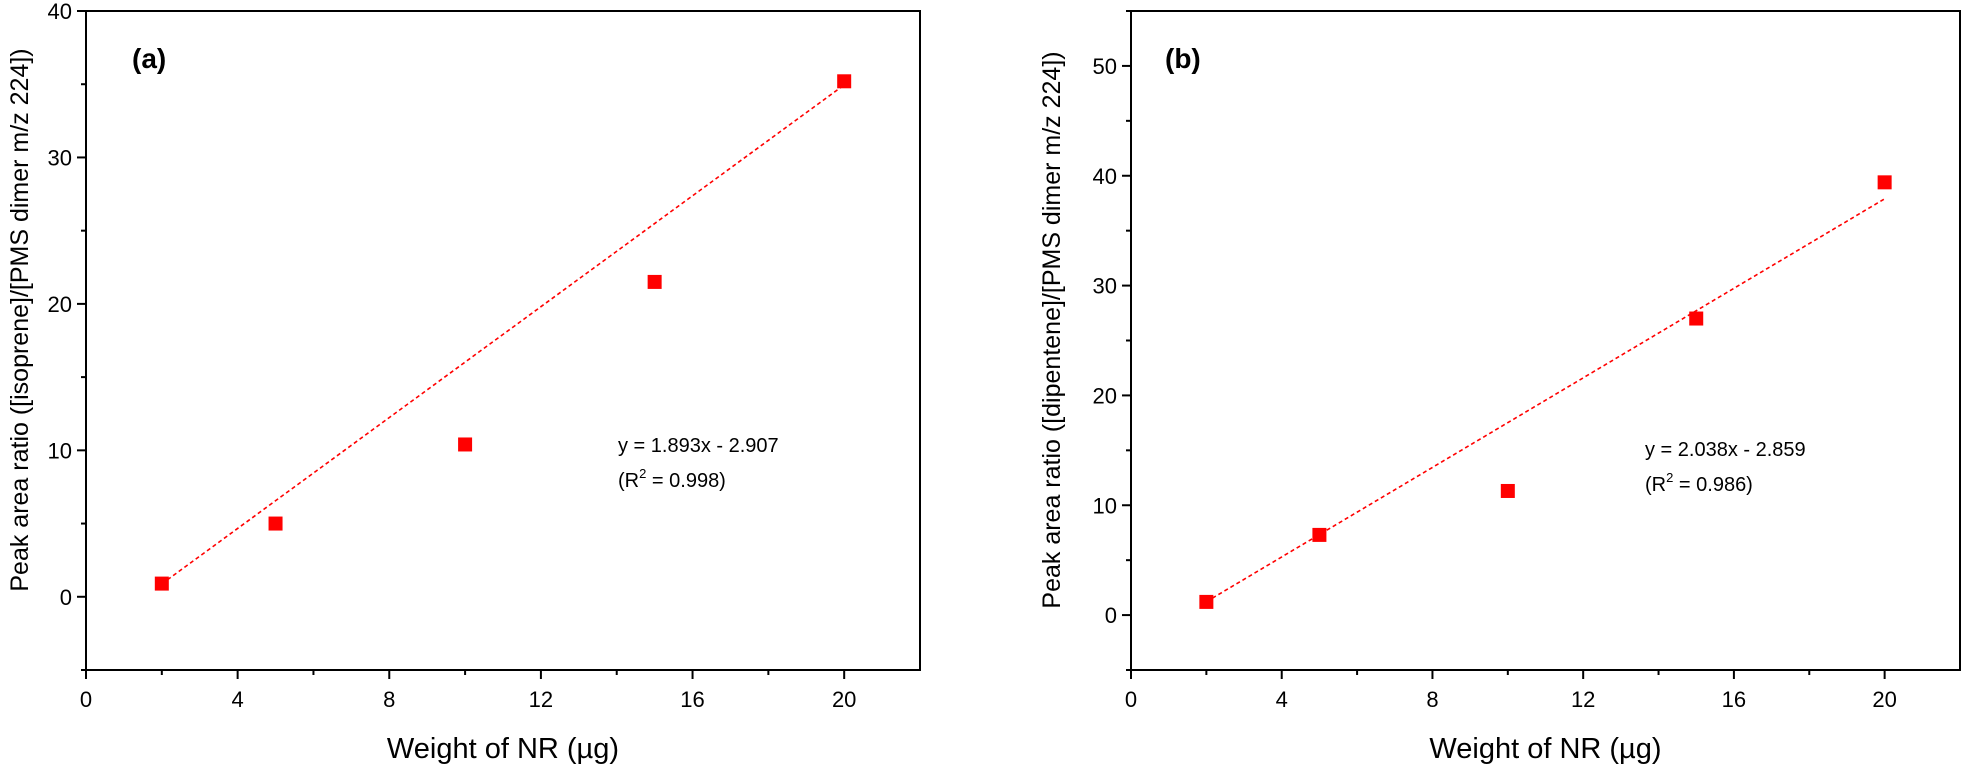  Describe the element at coordinates (698, 446) in the screenshot. I see `fit-equation: y = 1.893x - 2.907` at that location.